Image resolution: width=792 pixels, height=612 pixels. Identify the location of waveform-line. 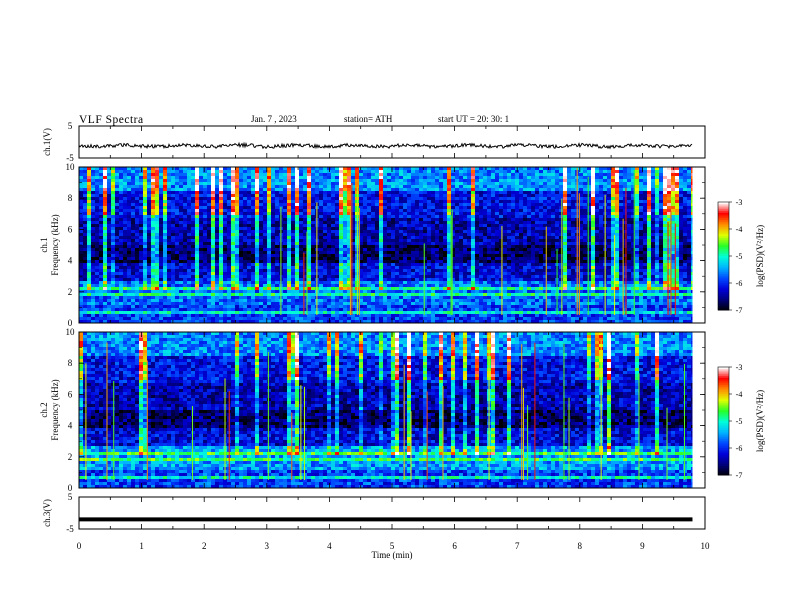
(385, 145).